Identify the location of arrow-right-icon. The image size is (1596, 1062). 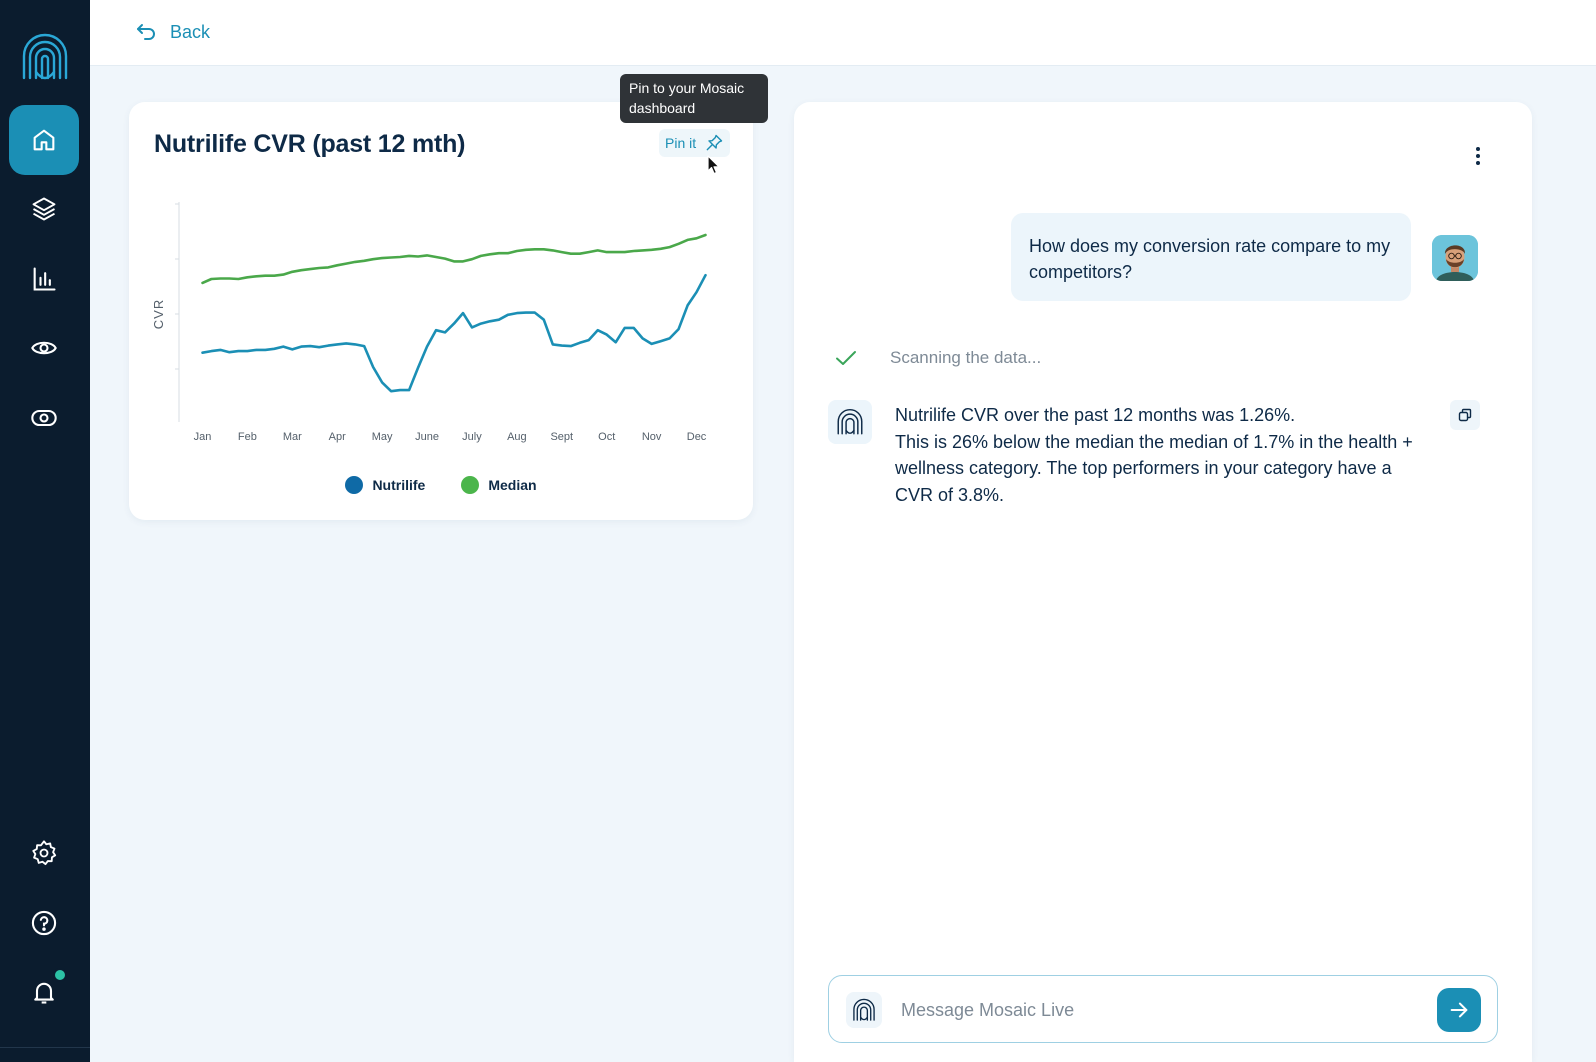
(1459, 1010).